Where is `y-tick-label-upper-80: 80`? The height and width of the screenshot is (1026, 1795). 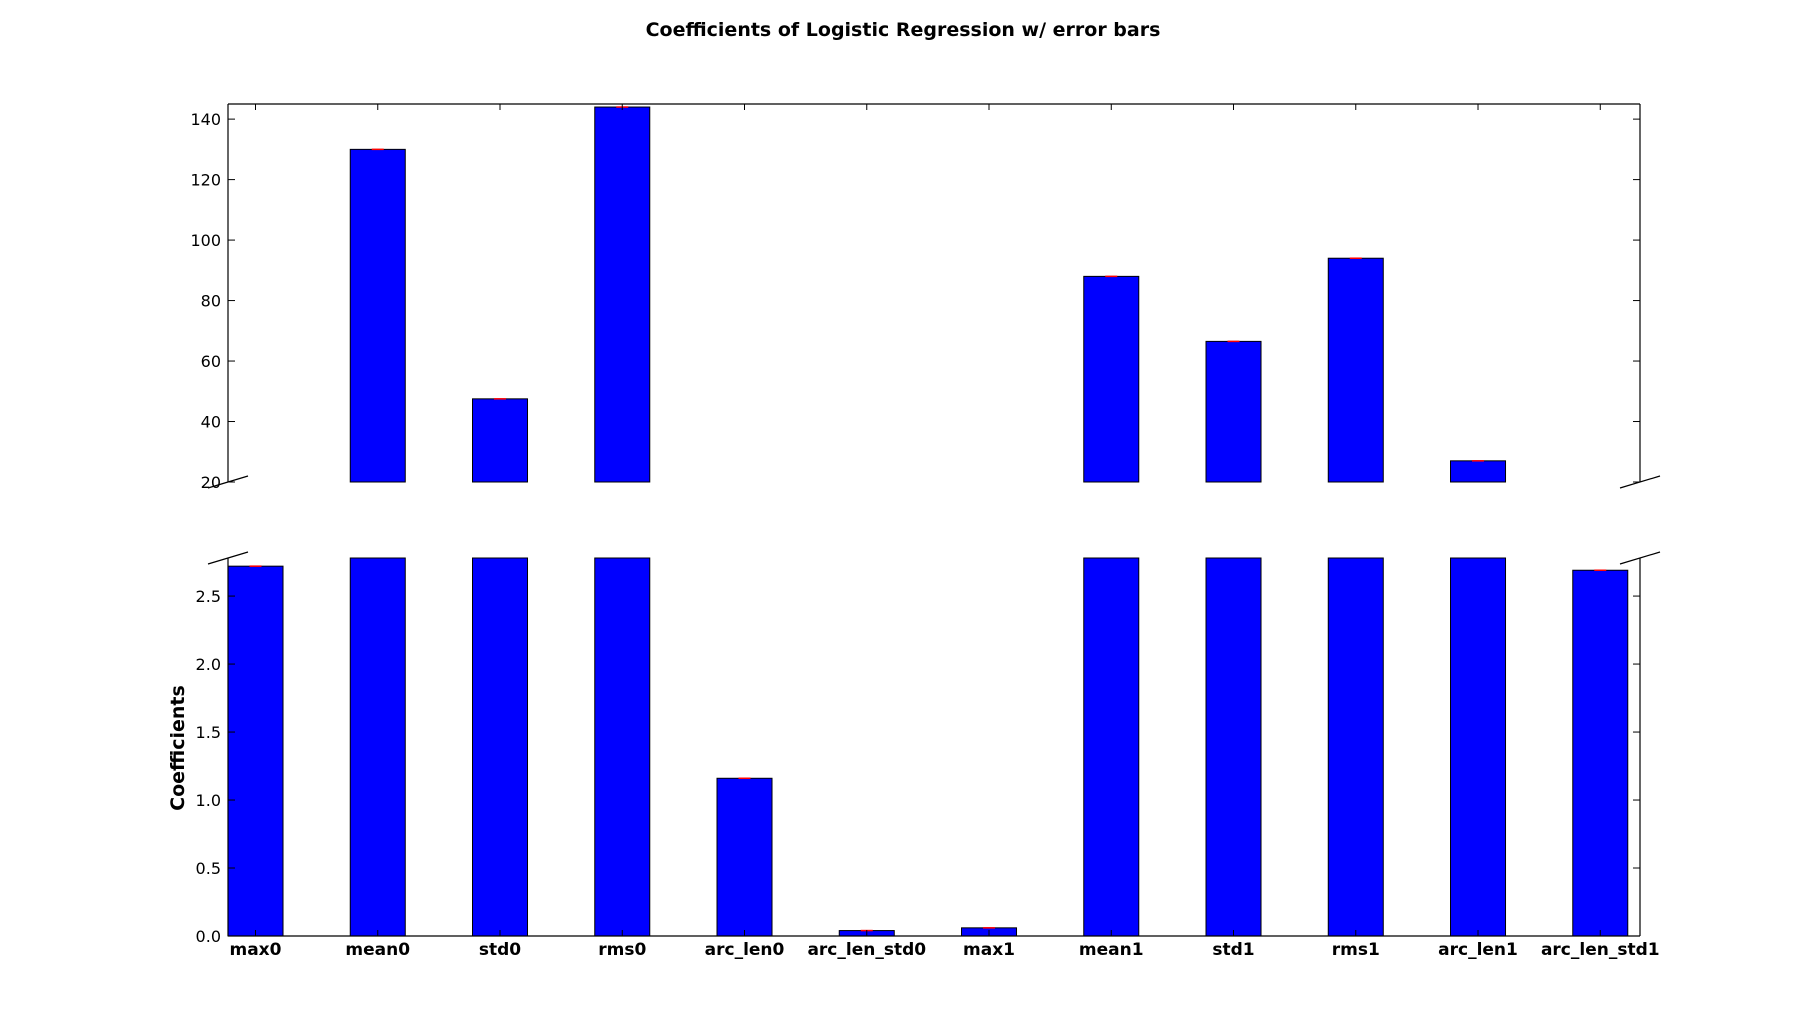
y-tick-label-upper-80: 80 is located at coordinates (211, 301).